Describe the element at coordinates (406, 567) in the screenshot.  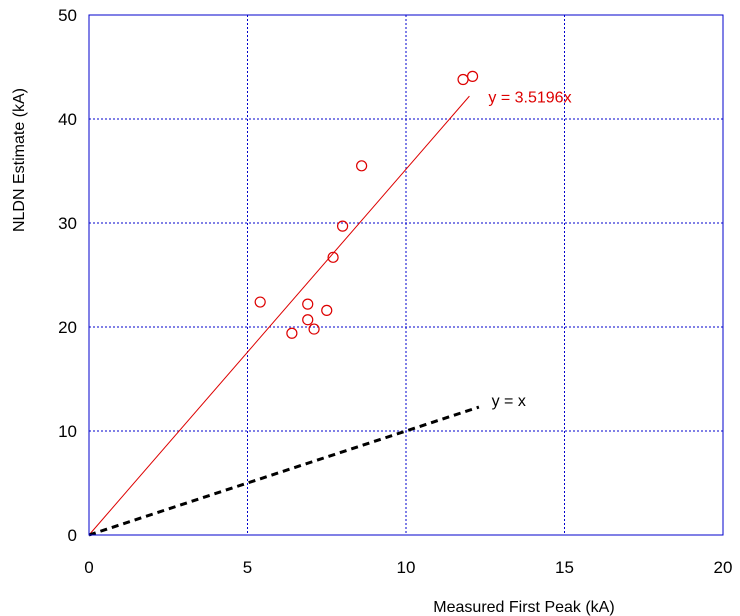
I see `x-tick-label: 10` at that location.